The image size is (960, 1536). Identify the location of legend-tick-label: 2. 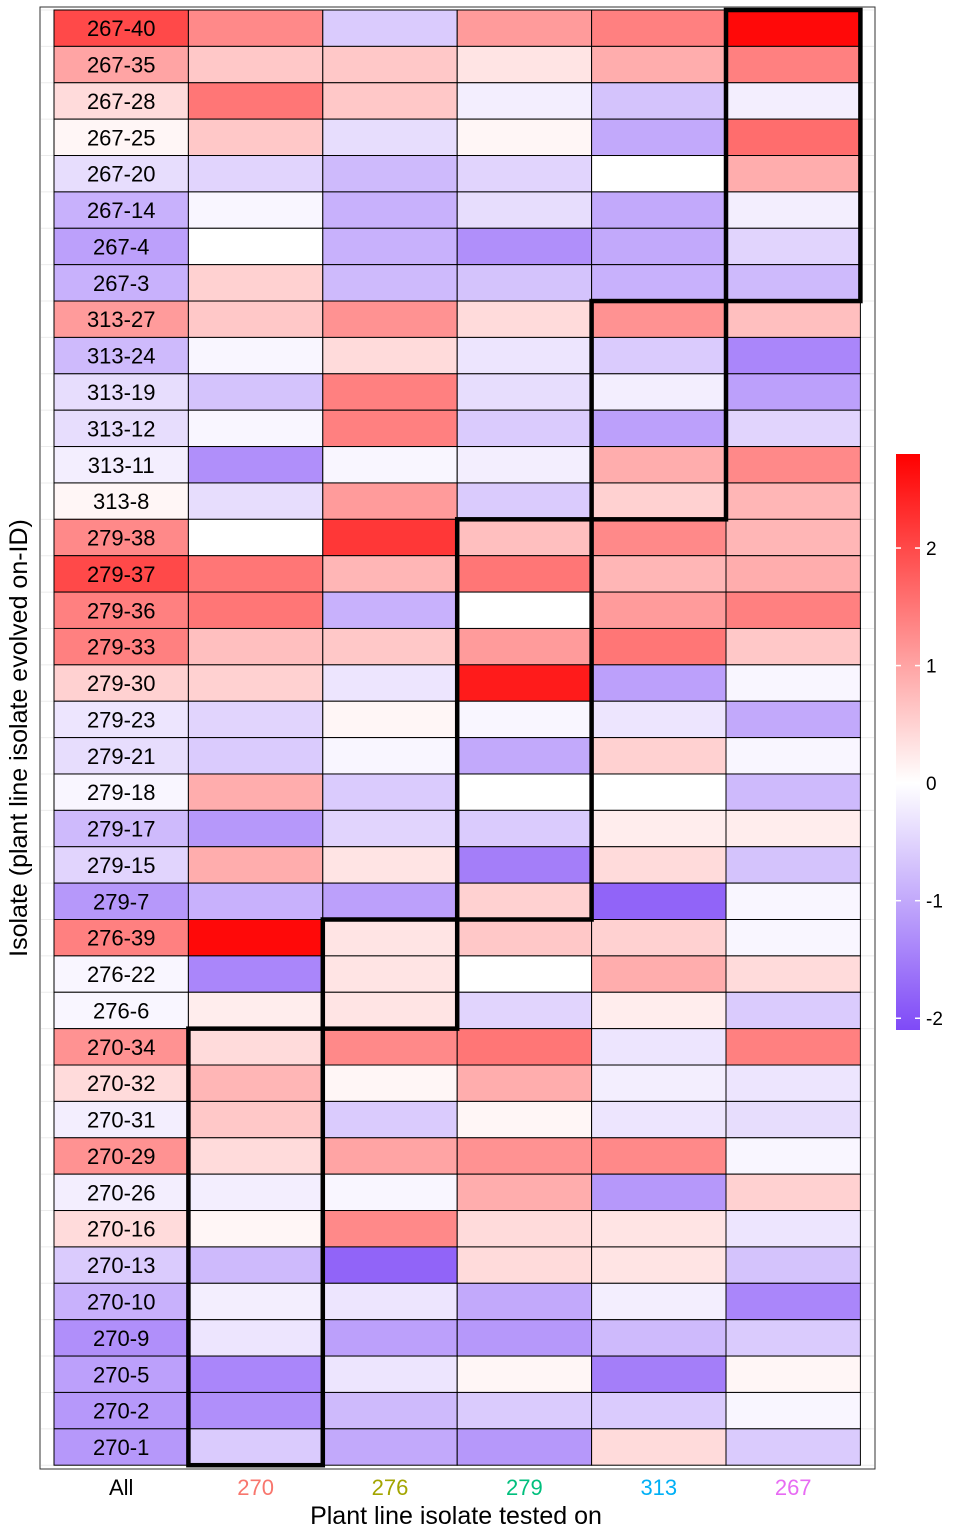
(931, 549).